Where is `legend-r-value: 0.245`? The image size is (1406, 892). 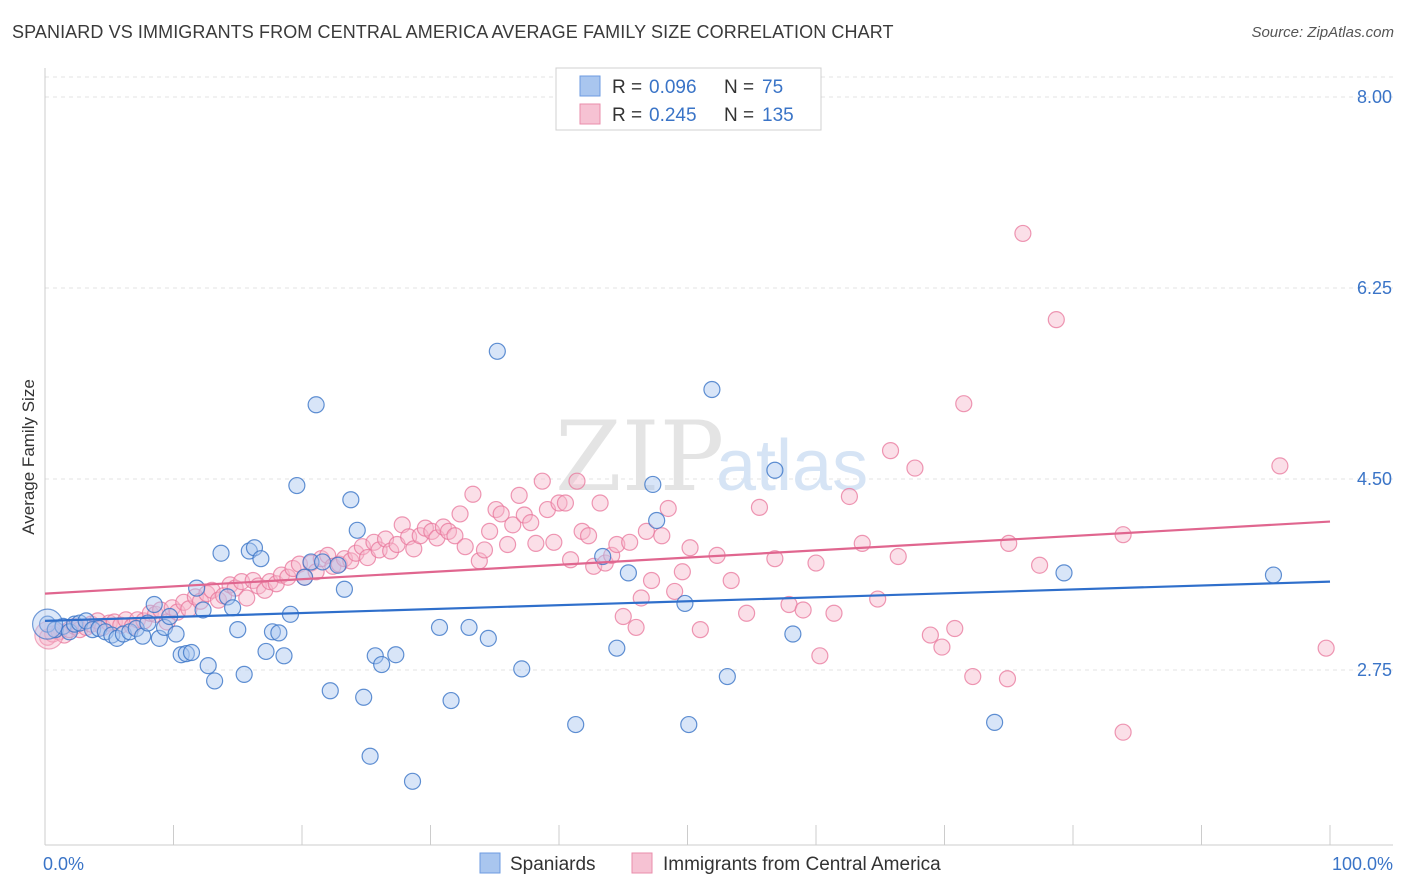 legend-r-value: 0.245 is located at coordinates (673, 115).